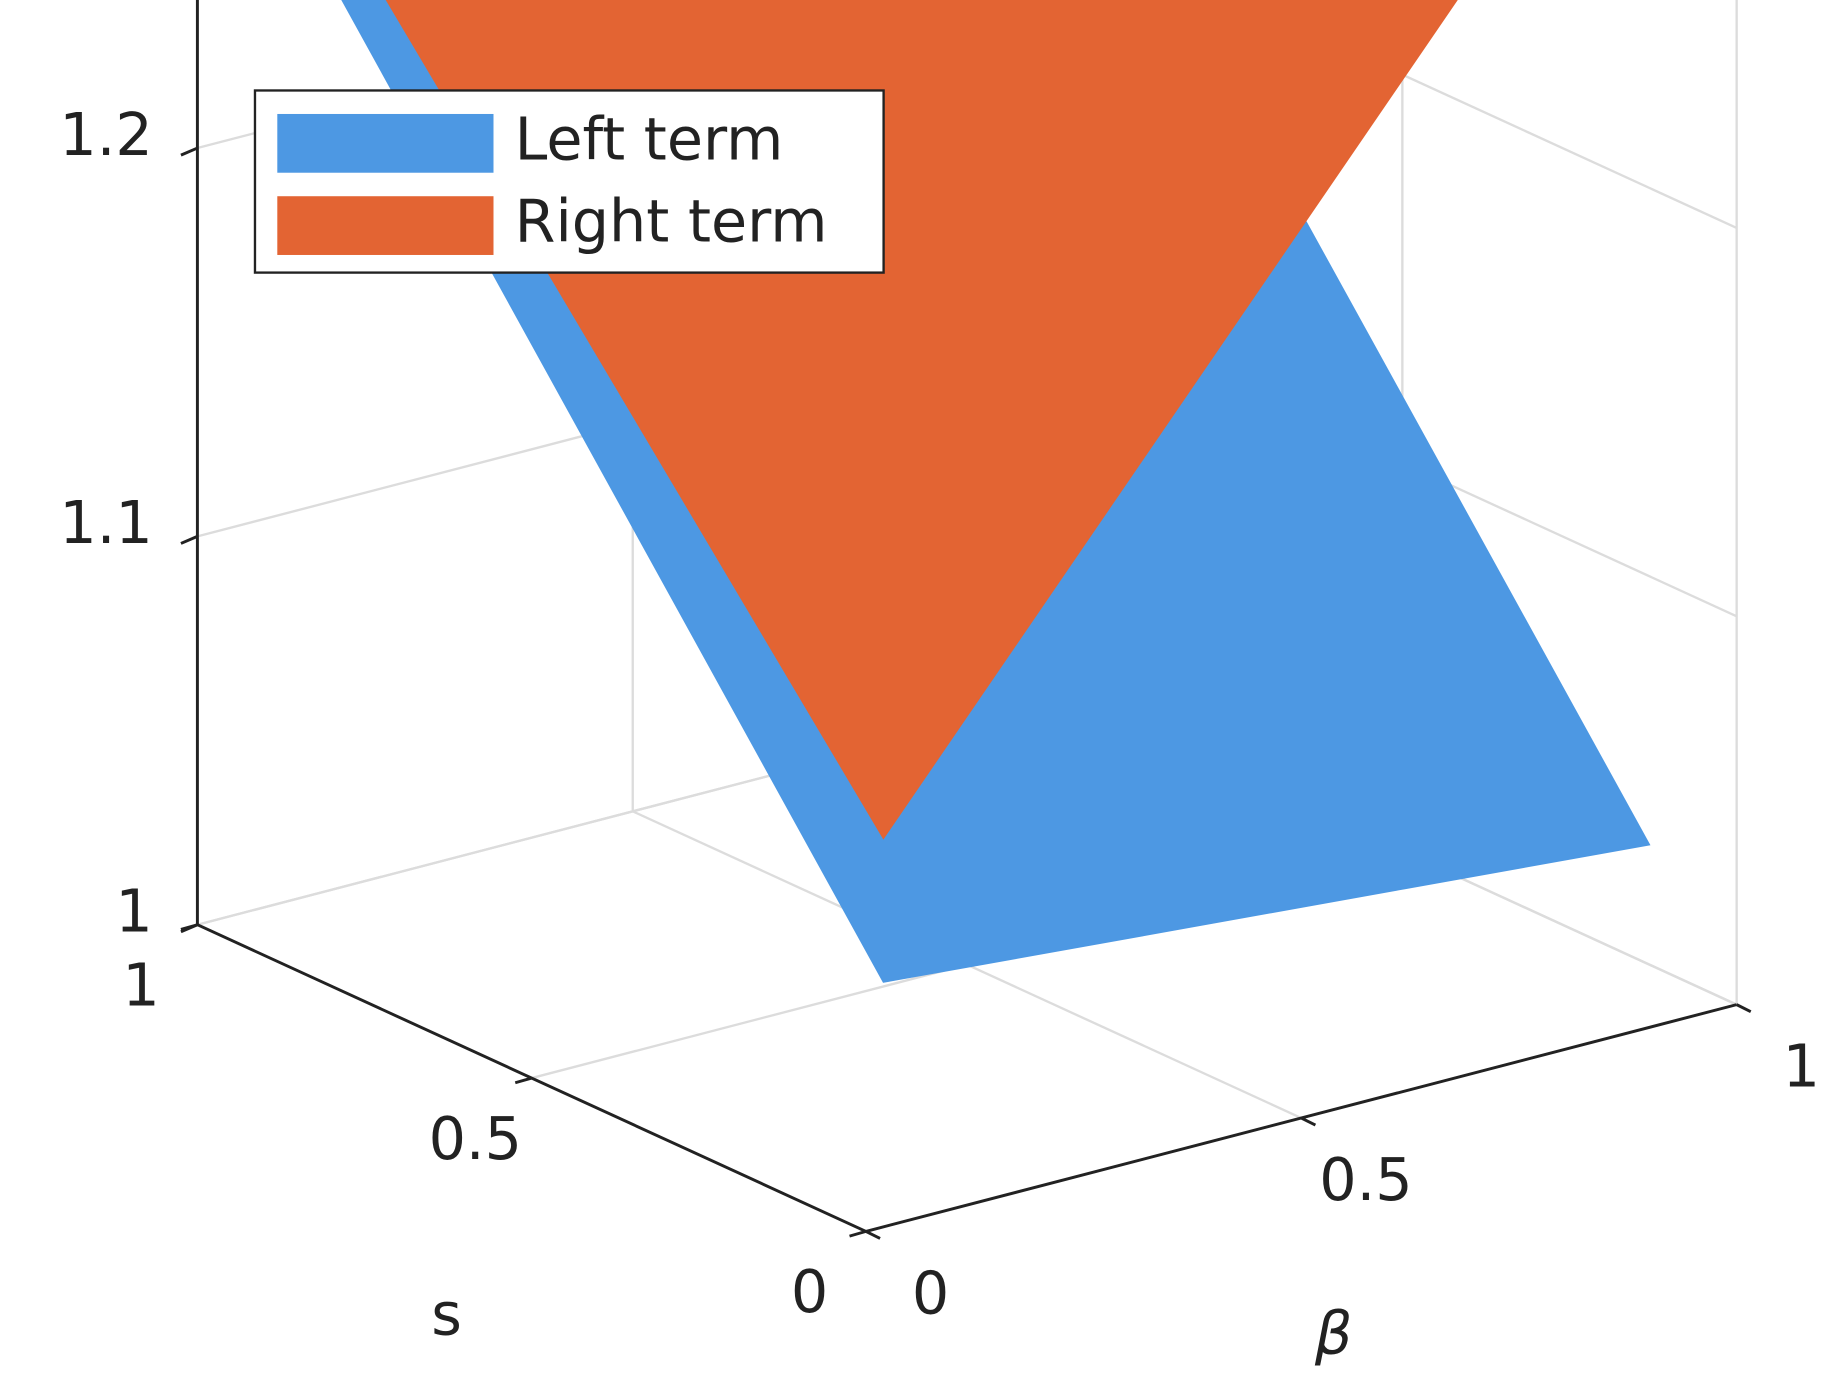 This screenshot has height=1391, width=1833. What do you see at coordinates (105, 134) in the screenshot?
I see `z-tick-label: 1.2` at bounding box center [105, 134].